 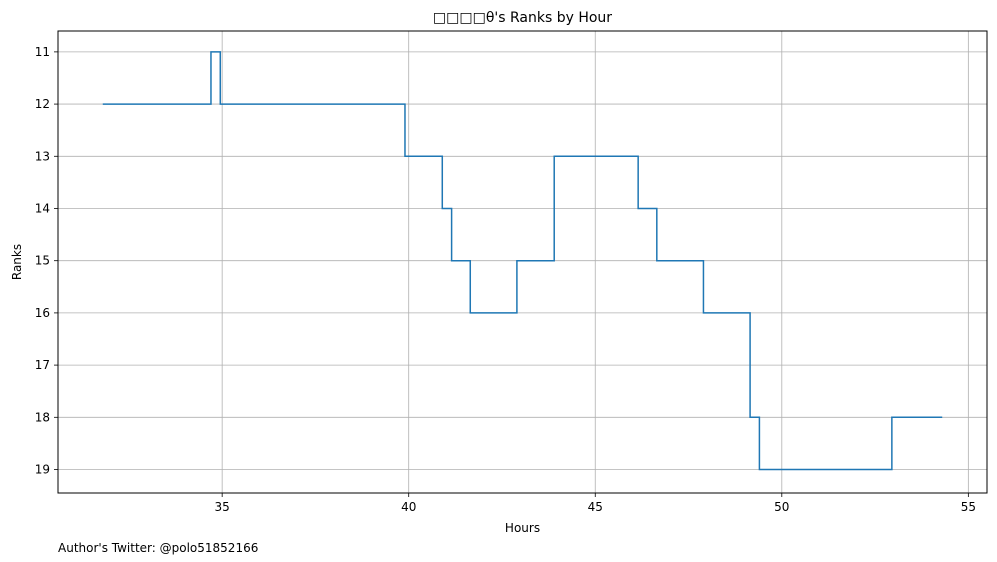 I want to click on x-tick-label: 55, so click(x=968, y=507).